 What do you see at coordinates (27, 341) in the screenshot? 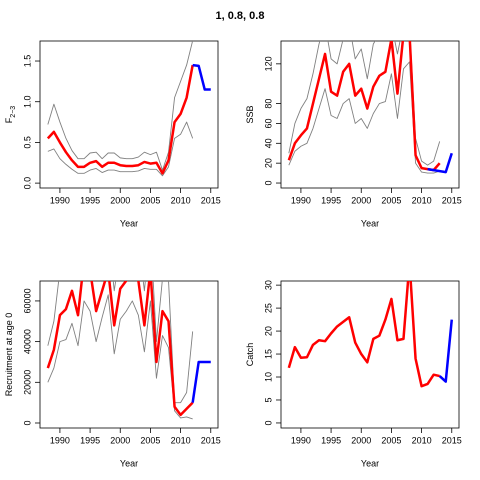
I see `y-tick-label: 40000` at bounding box center [27, 341].